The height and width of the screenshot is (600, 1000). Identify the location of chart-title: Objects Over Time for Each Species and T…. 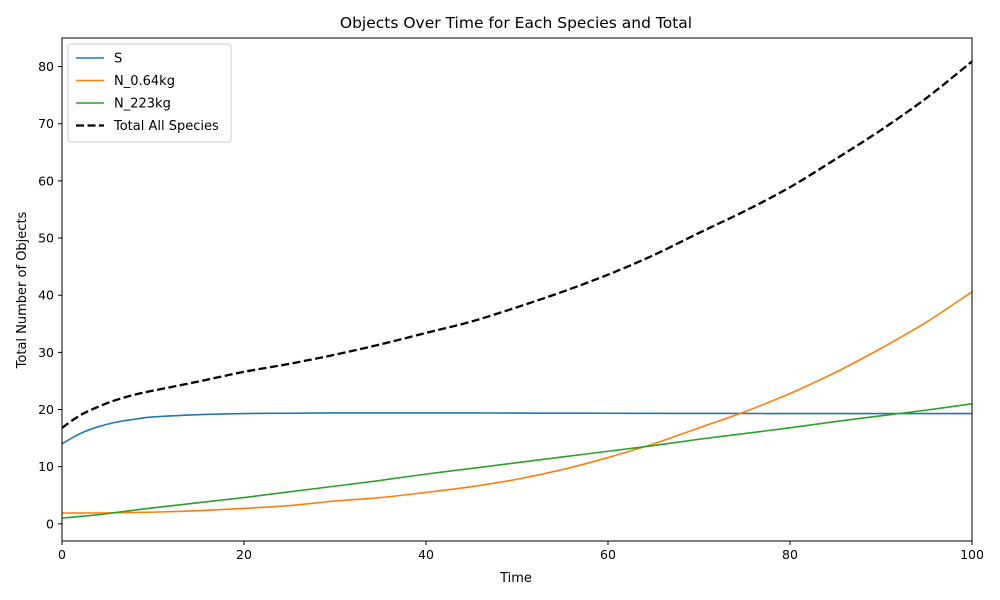
(516, 23).